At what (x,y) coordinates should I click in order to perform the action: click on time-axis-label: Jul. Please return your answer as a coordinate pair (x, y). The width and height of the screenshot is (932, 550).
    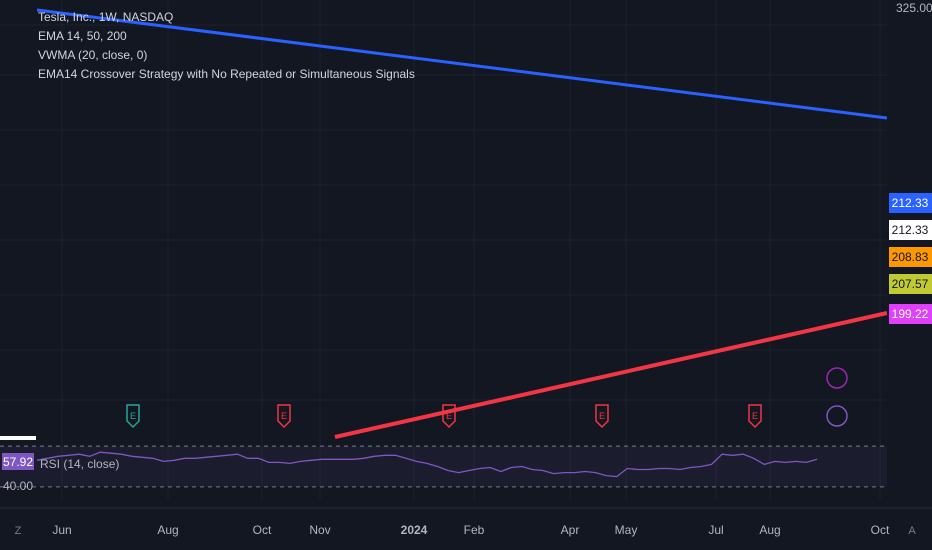
    Looking at the image, I should click on (715, 530).